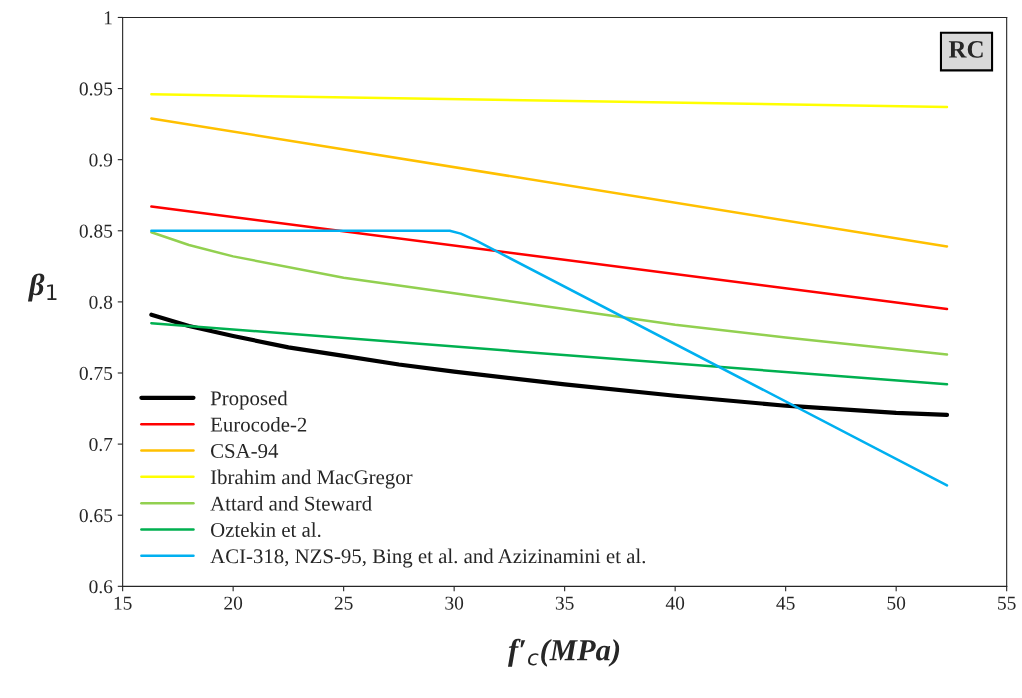 This screenshot has width=1022, height=698. What do you see at coordinates (233, 603) in the screenshot?
I see `x-tick-label: 20` at bounding box center [233, 603].